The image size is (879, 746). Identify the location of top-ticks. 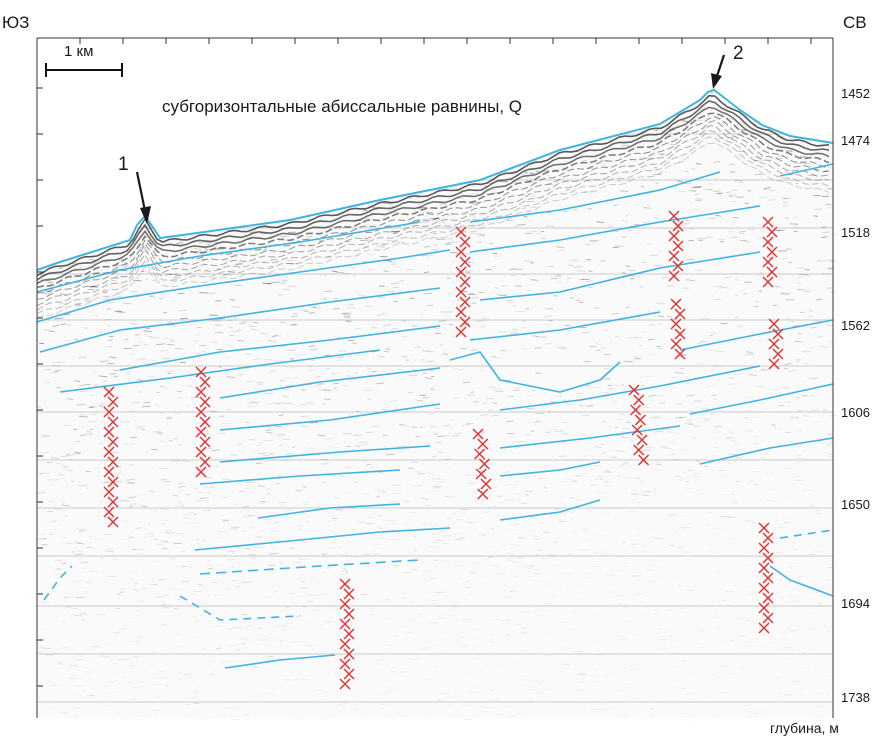
(424, 41).